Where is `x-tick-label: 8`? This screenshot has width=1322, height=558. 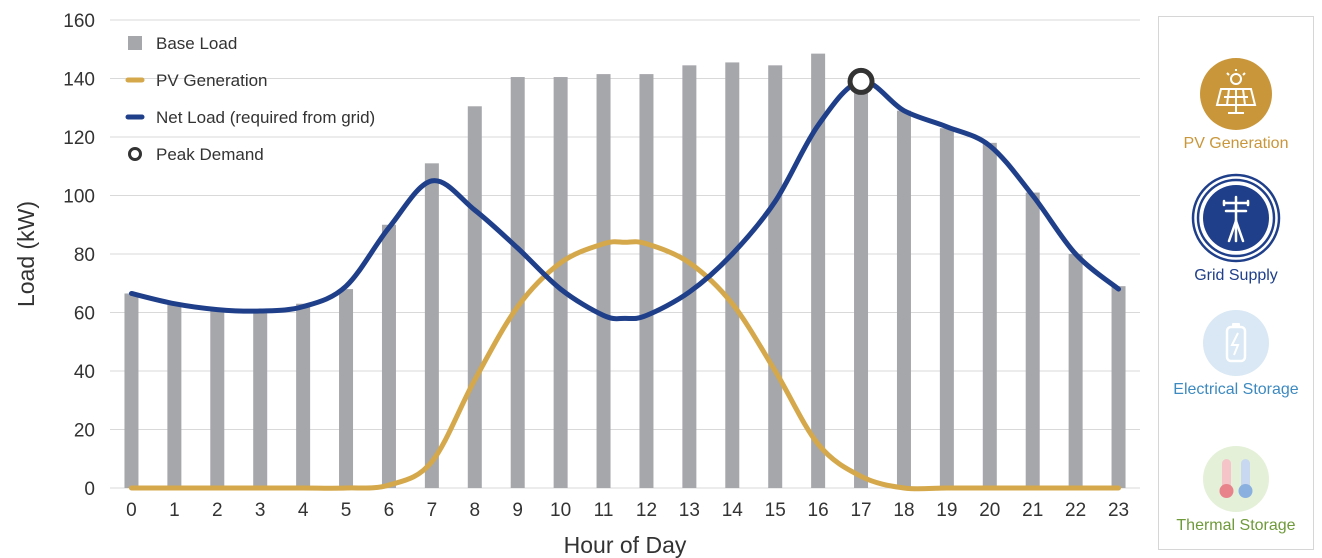 x-tick-label: 8 is located at coordinates (475, 510).